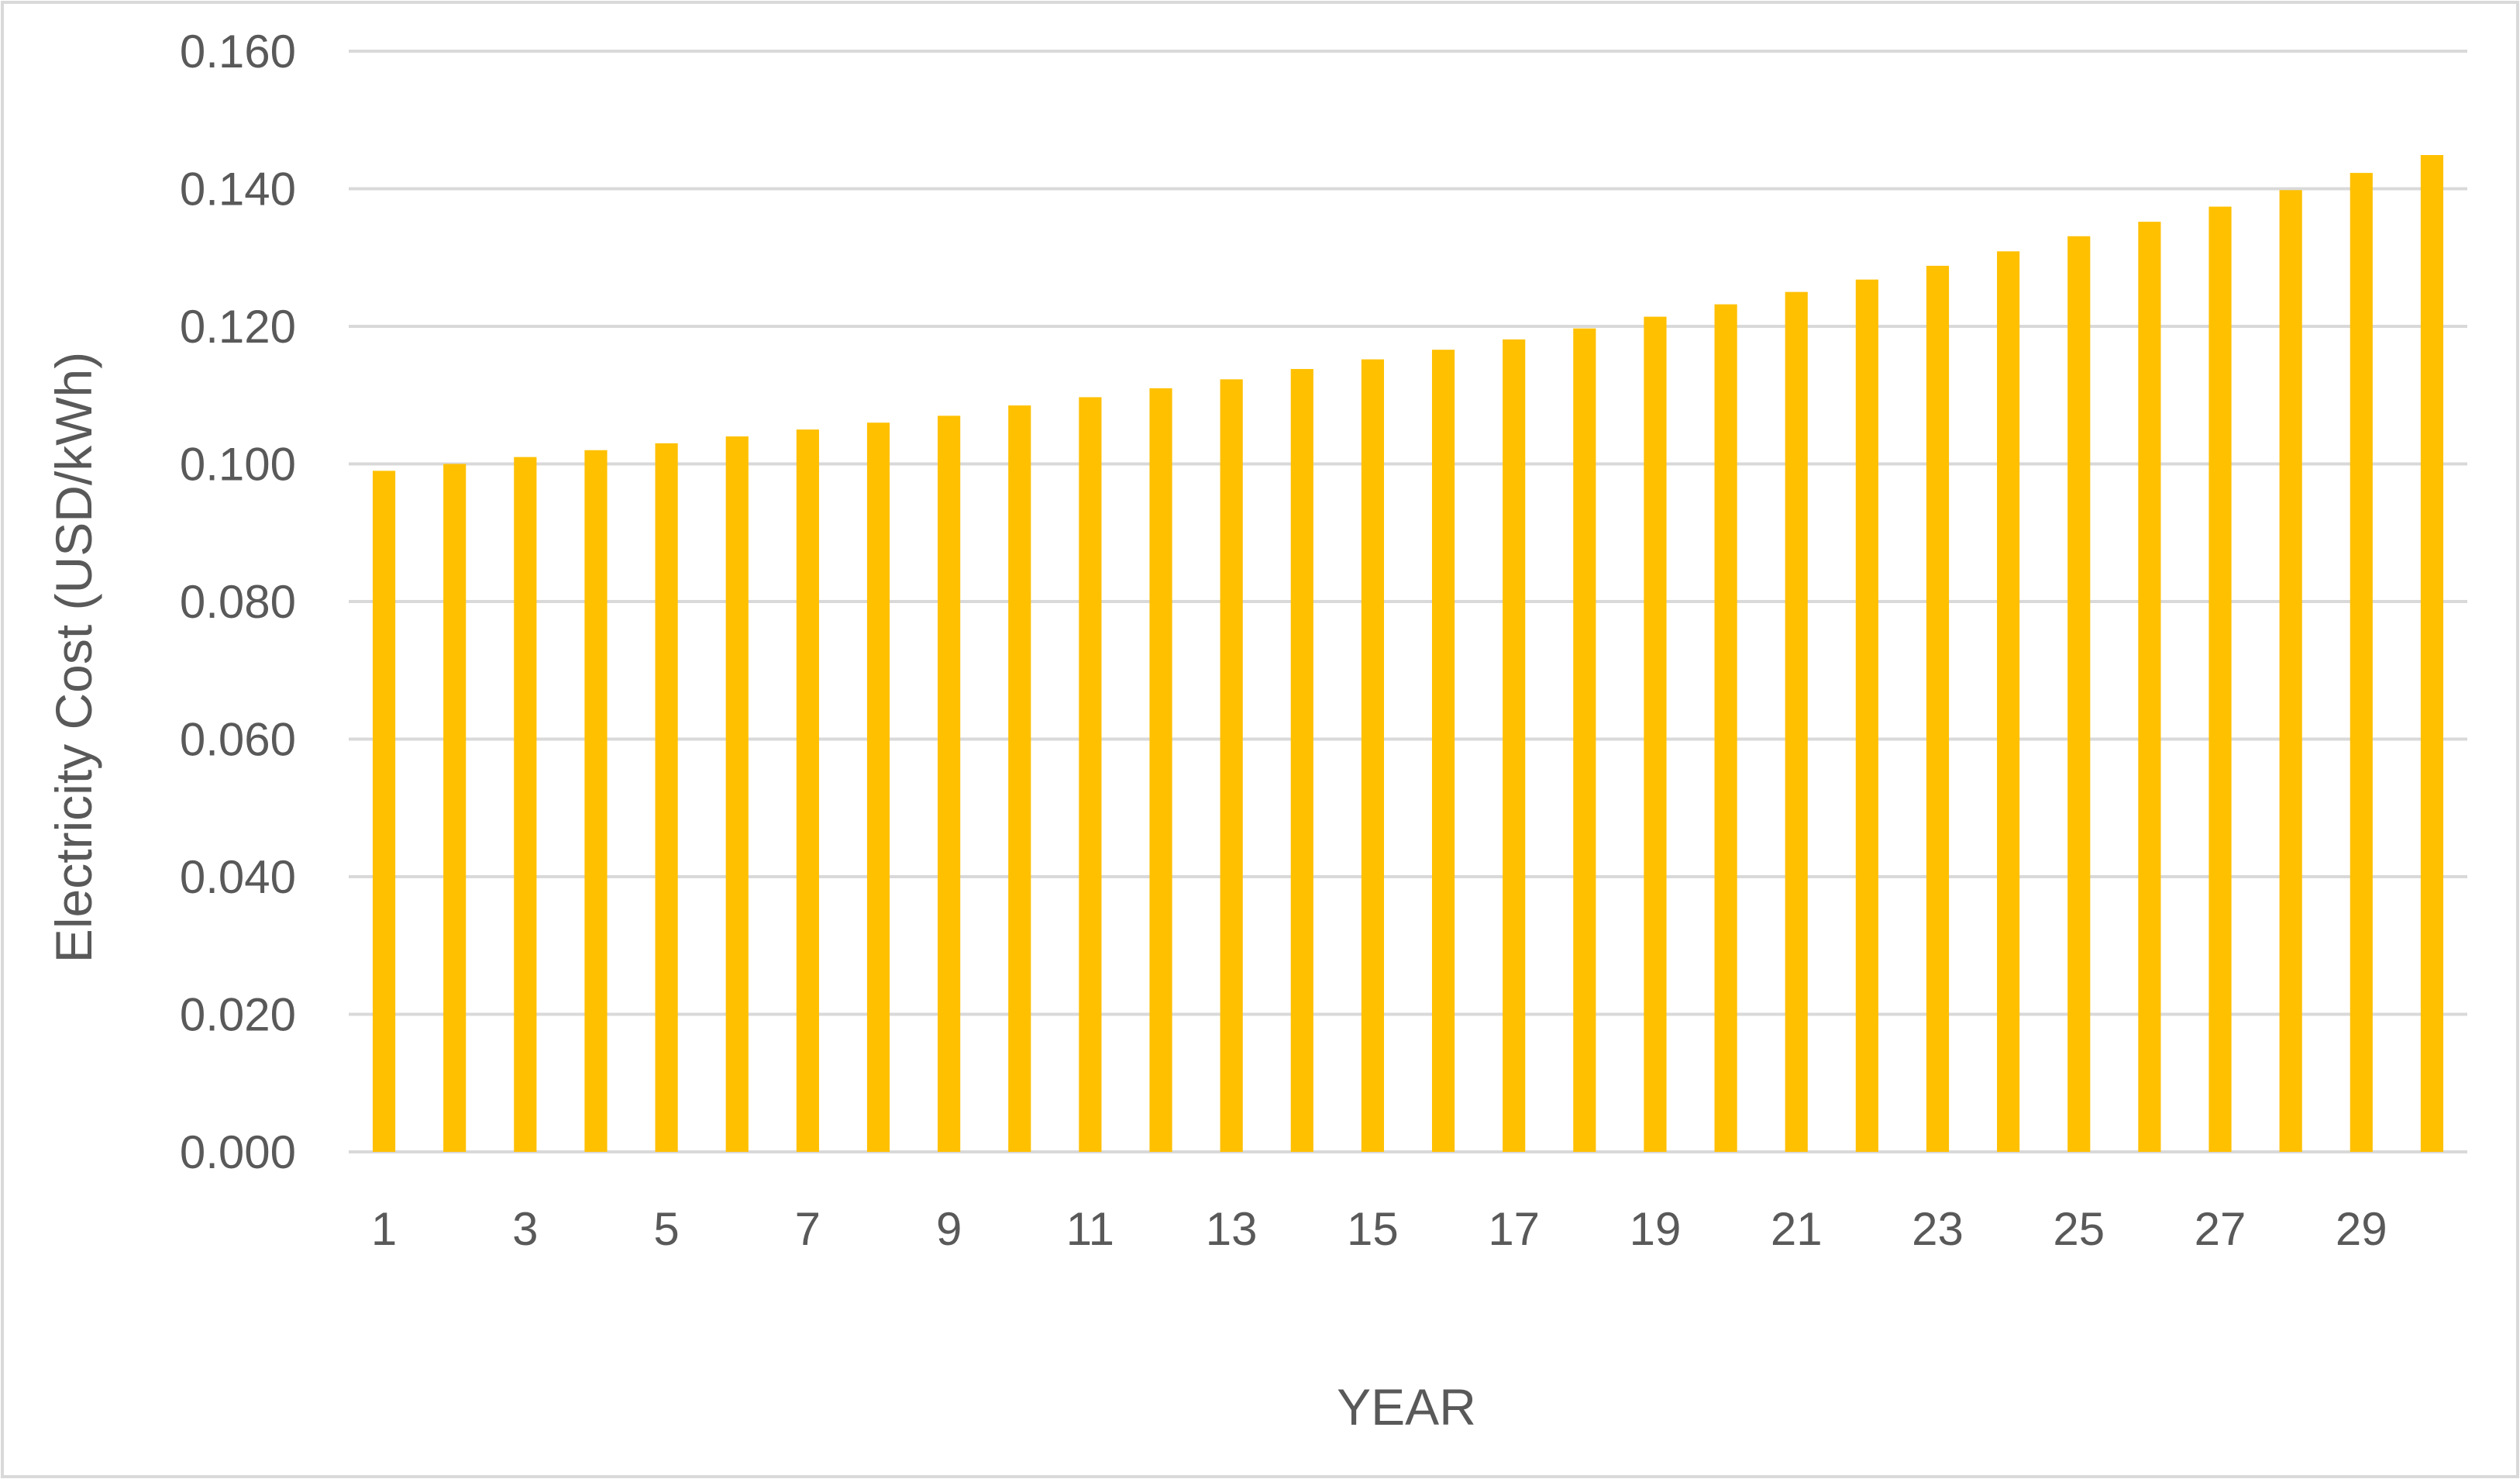 Image resolution: width=2520 pixels, height=1479 pixels. What do you see at coordinates (238, 740) in the screenshot?
I see `y-tick-label: 0.060` at bounding box center [238, 740].